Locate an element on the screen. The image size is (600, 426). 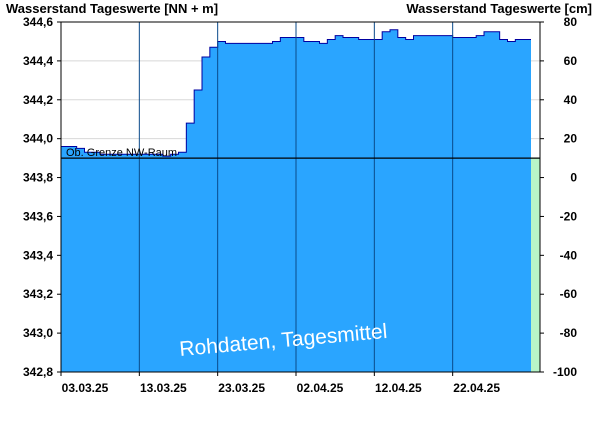
left-tick-label: 343,2 is located at coordinates (38, 294).